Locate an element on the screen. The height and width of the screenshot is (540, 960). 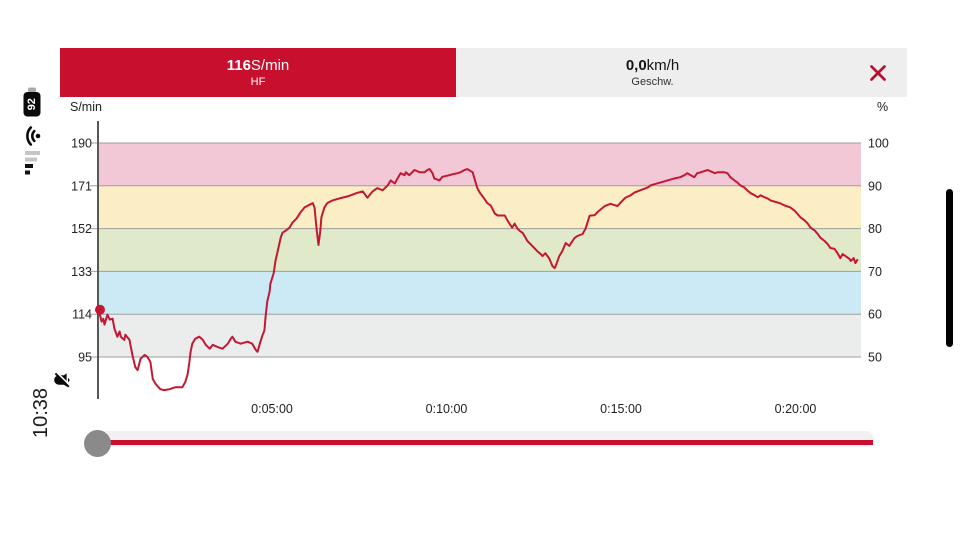
y-axis-tick-right: 60 is located at coordinates (875, 315).